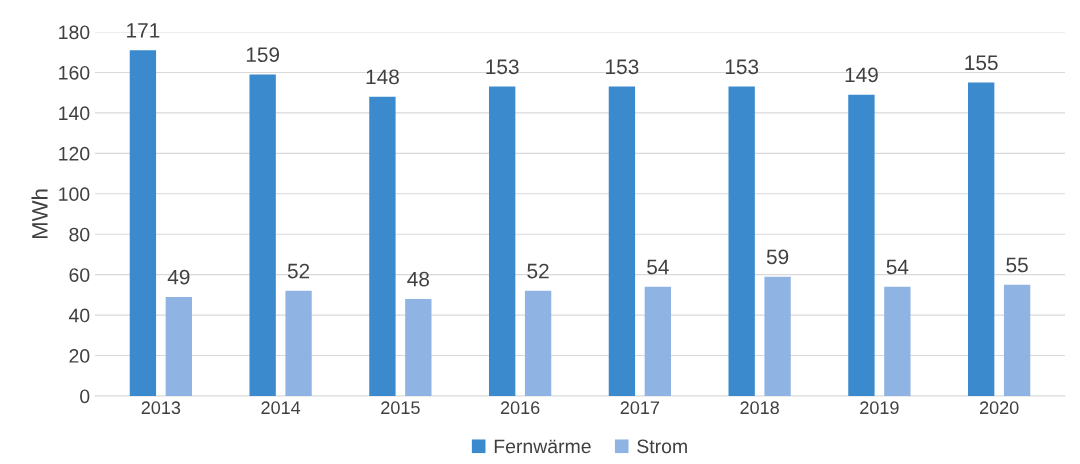  I want to click on legend-label: Fernwärme, so click(542, 446).